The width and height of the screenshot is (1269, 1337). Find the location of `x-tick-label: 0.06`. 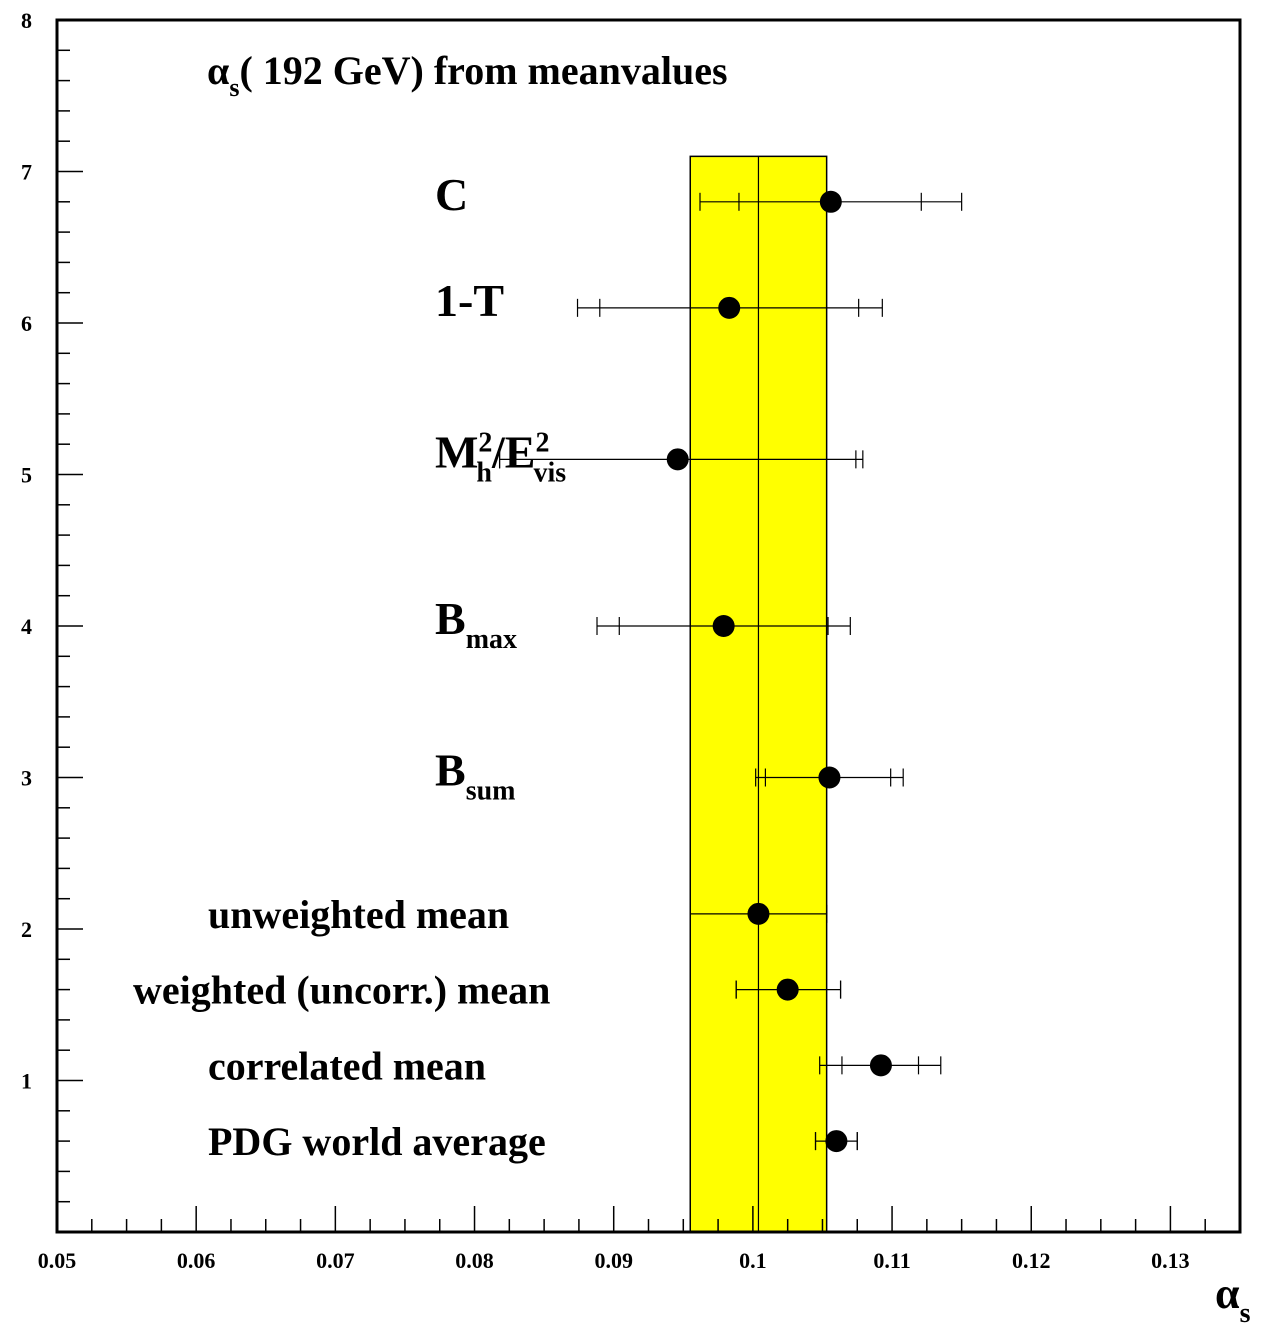

x-tick-label: 0.06 is located at coordinates (196, 1260).